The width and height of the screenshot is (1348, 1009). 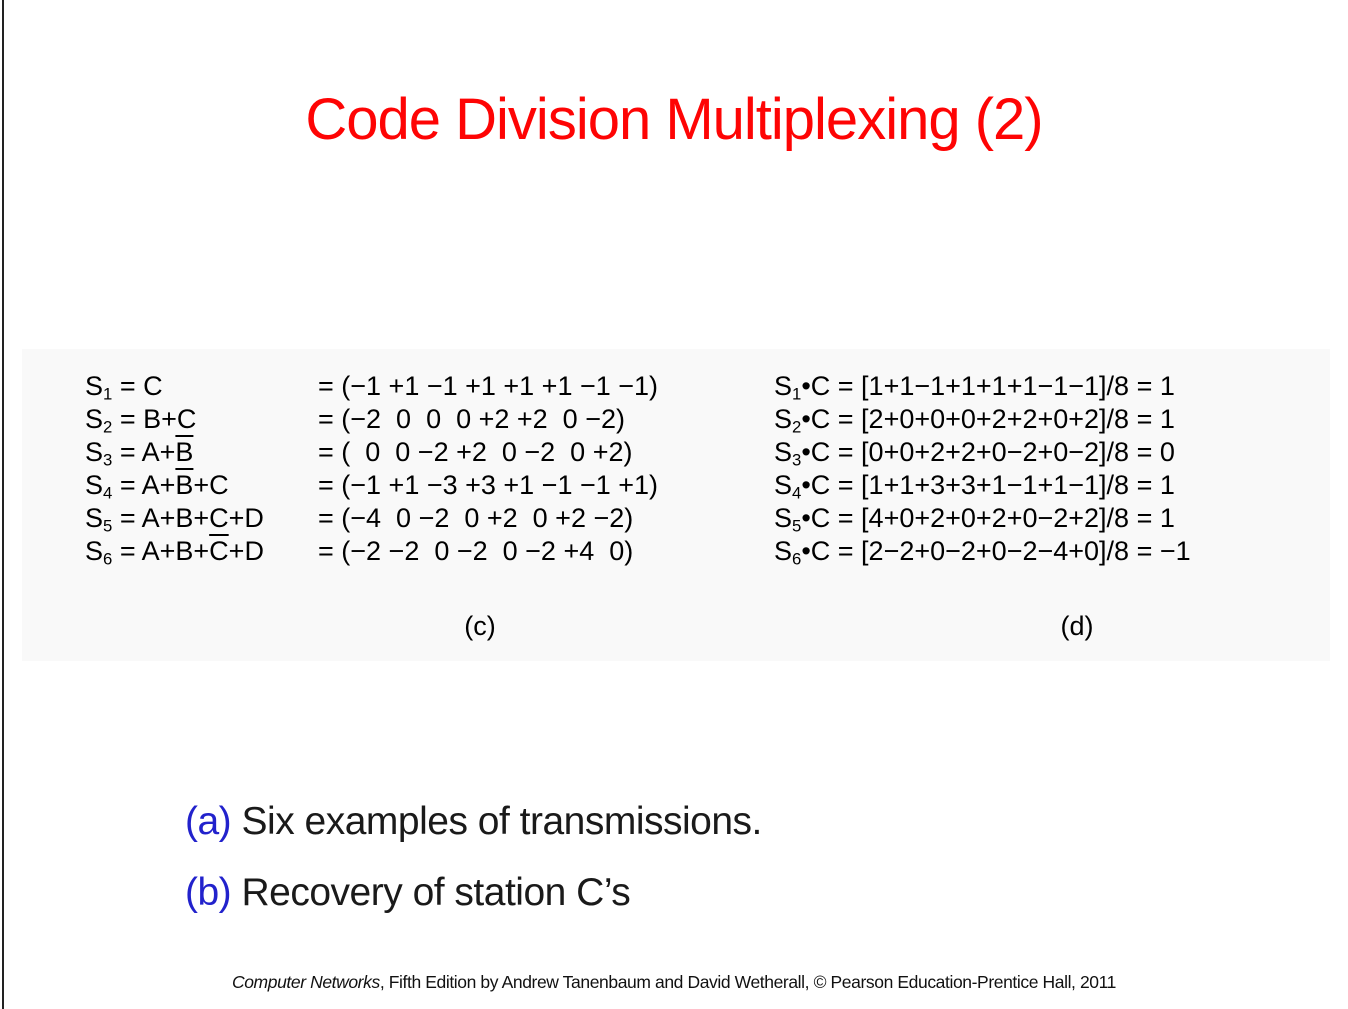 What do you see at coordinates (476, 551) in the screenshot?
I see `station-signal-values: = (−2 −2 0 −2 0 −2 +4 0)` at bounding box center [476, 551].